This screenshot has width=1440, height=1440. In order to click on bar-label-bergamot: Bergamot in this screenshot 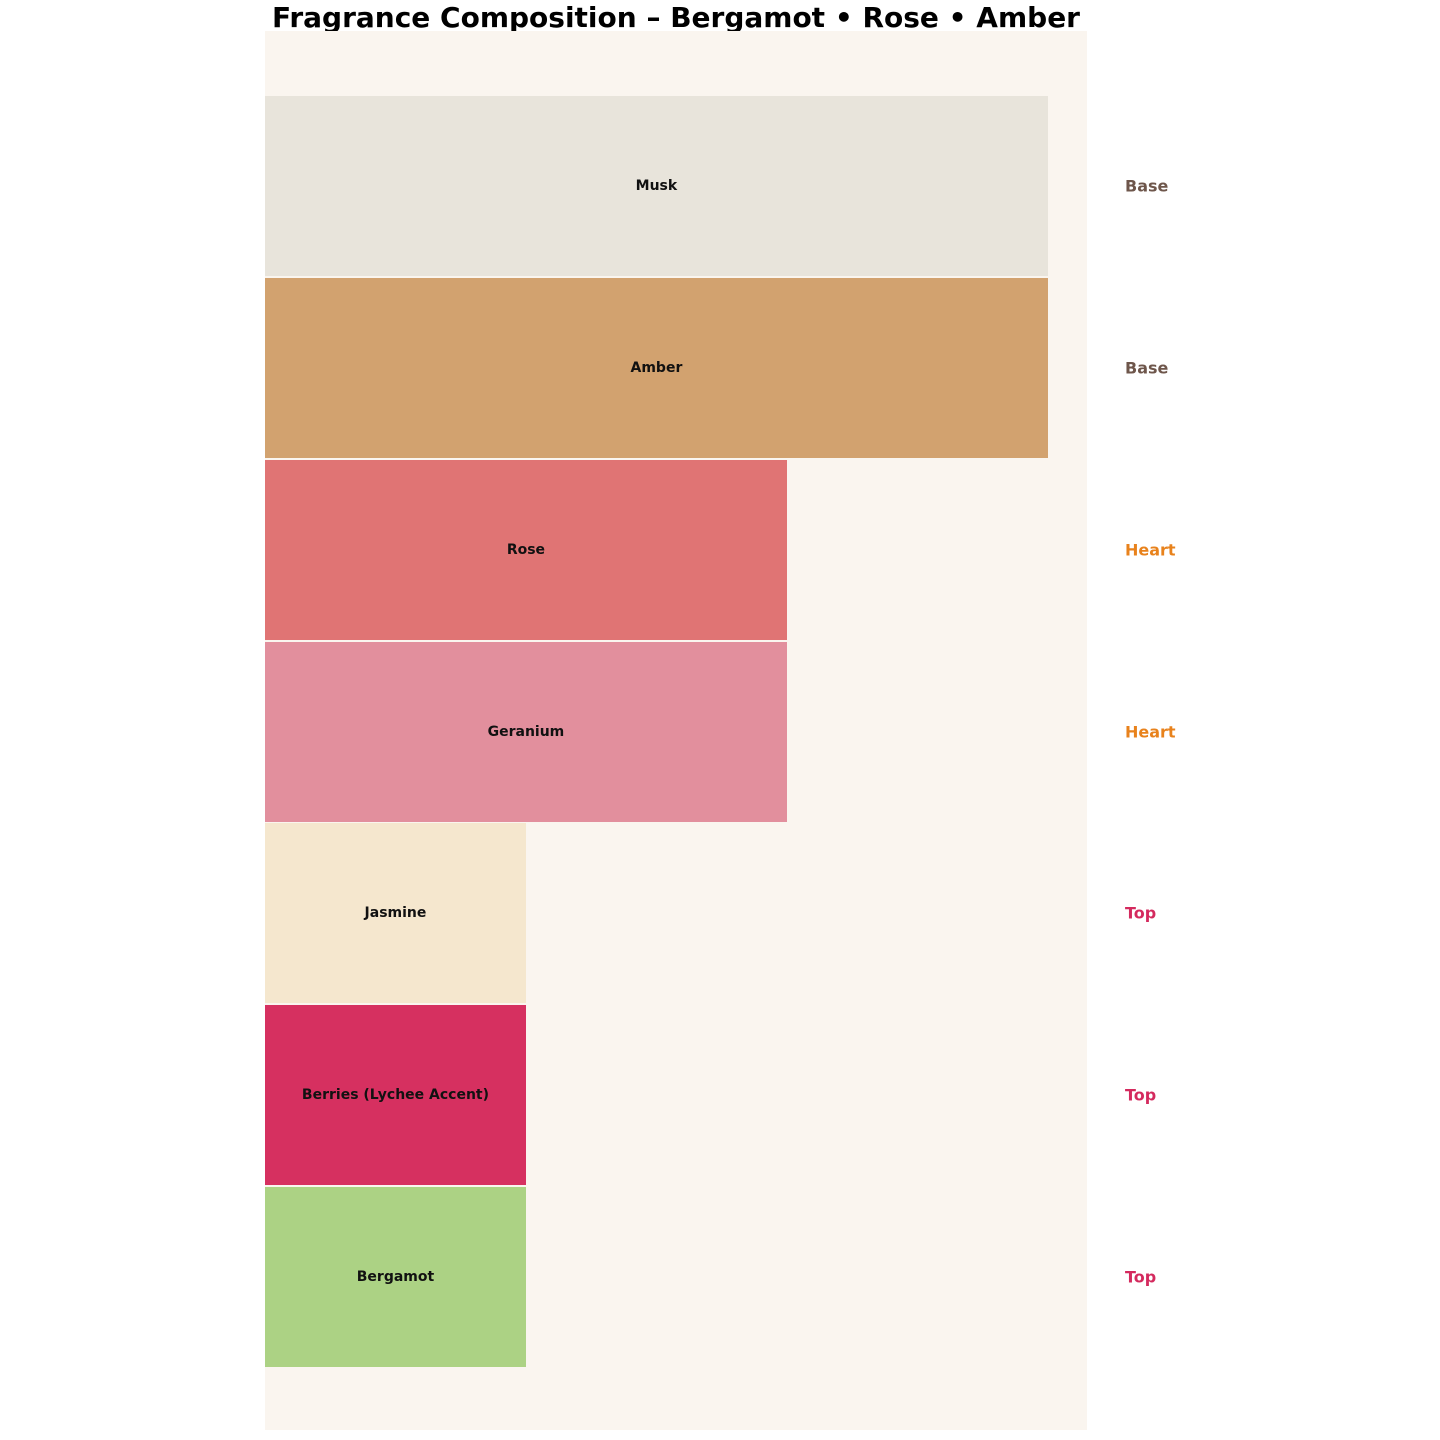, I will do `click(395, 1277)`.